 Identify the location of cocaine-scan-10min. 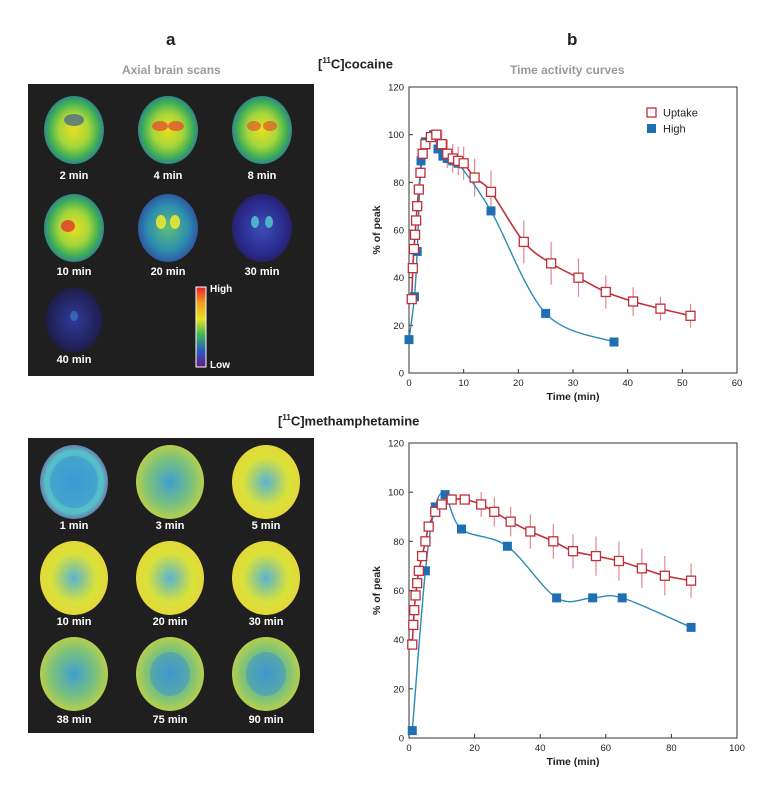
(74, 228).